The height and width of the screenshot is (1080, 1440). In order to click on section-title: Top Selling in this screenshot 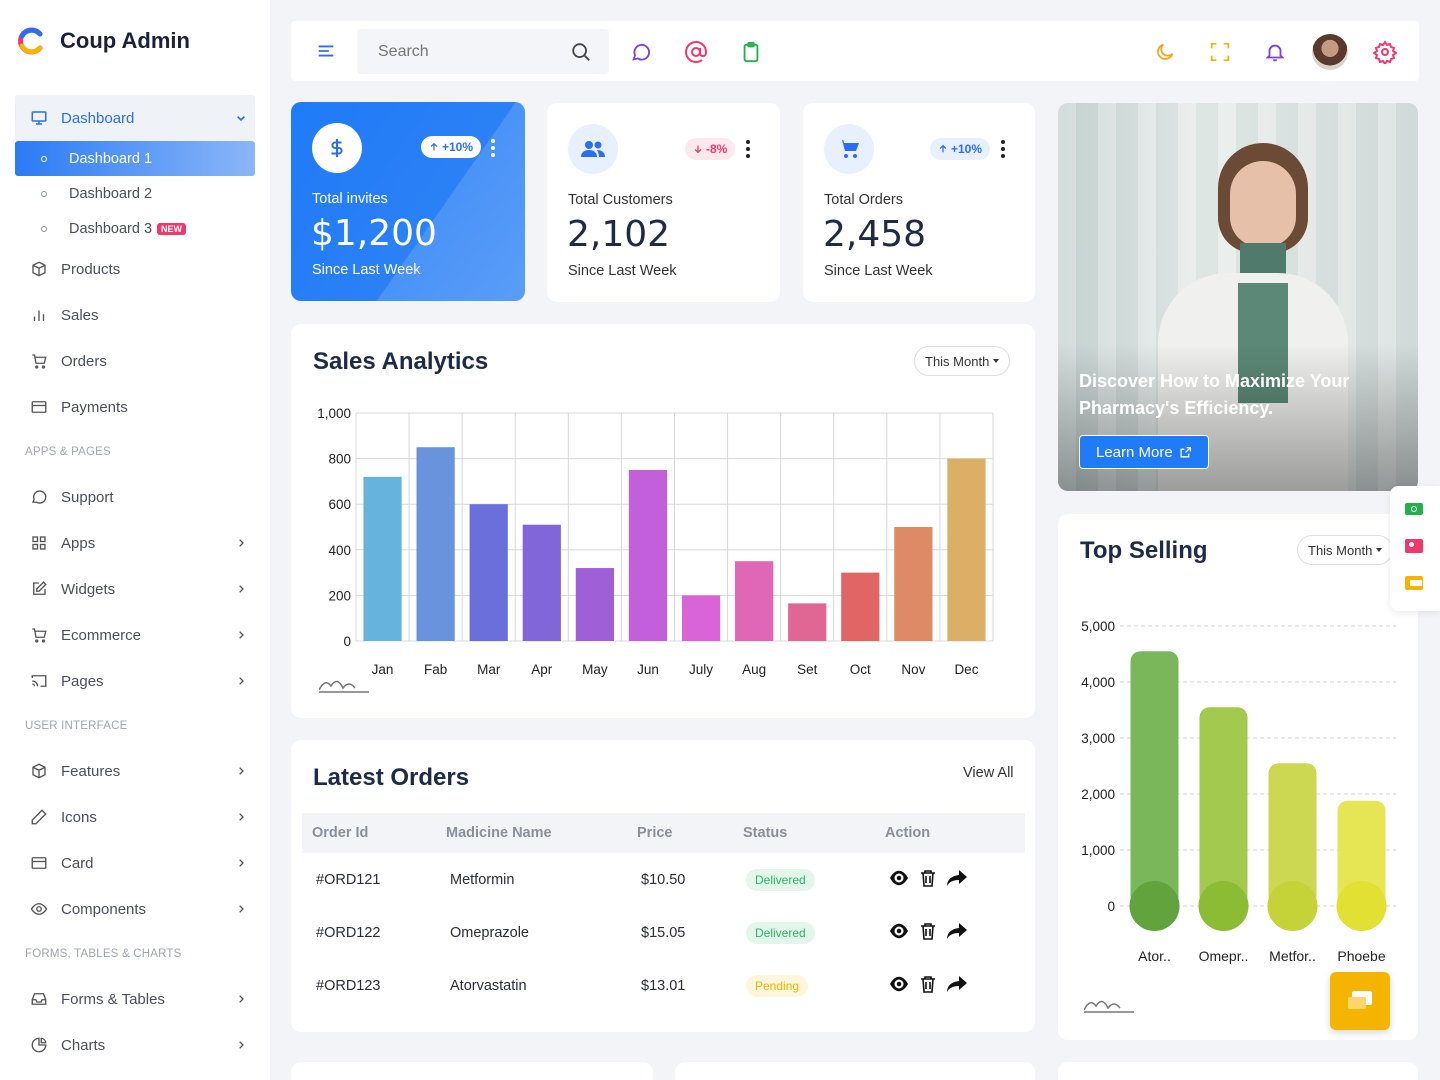, I will do `click(1144, 550)`.